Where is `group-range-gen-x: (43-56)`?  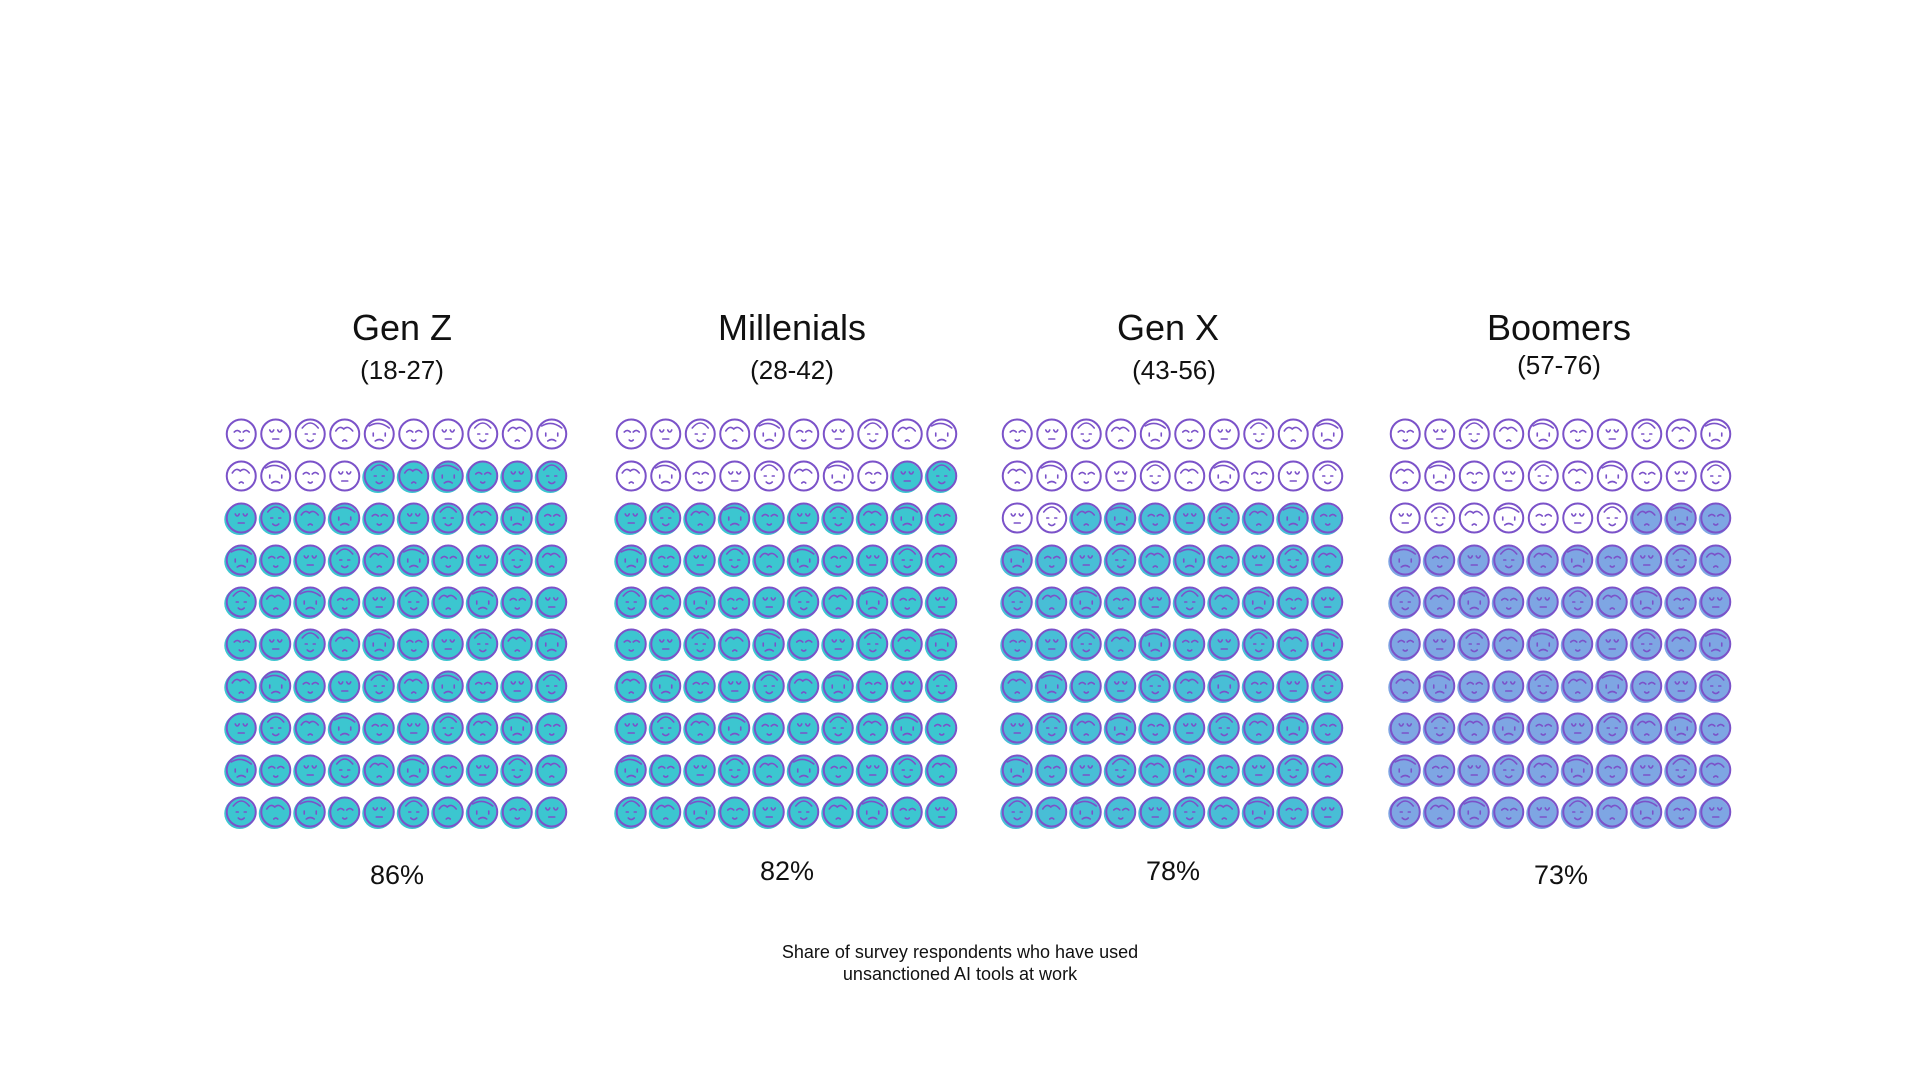 group-range-gen-x: (43-56) is located at coordinates (1174, 370).